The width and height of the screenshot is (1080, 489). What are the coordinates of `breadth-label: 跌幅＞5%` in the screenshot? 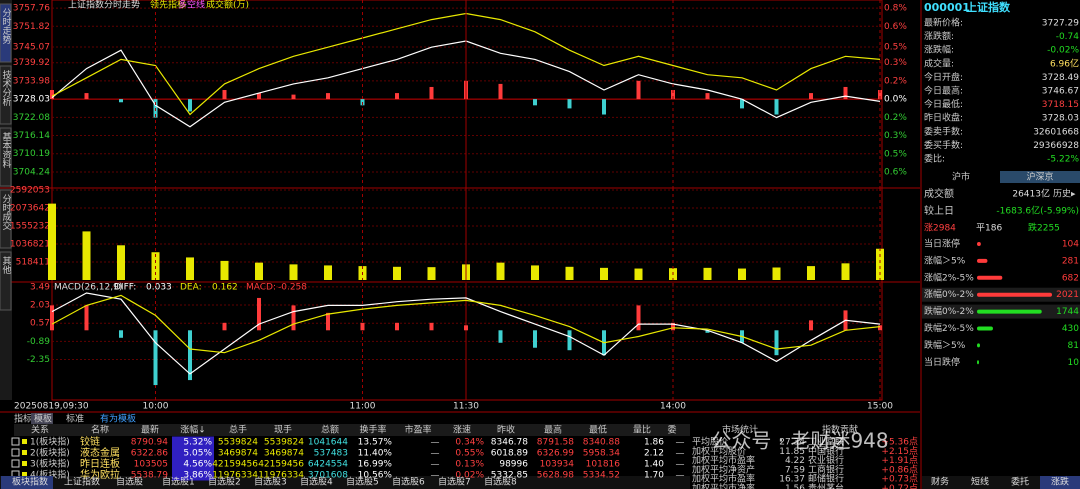 It's located at (945, 345).